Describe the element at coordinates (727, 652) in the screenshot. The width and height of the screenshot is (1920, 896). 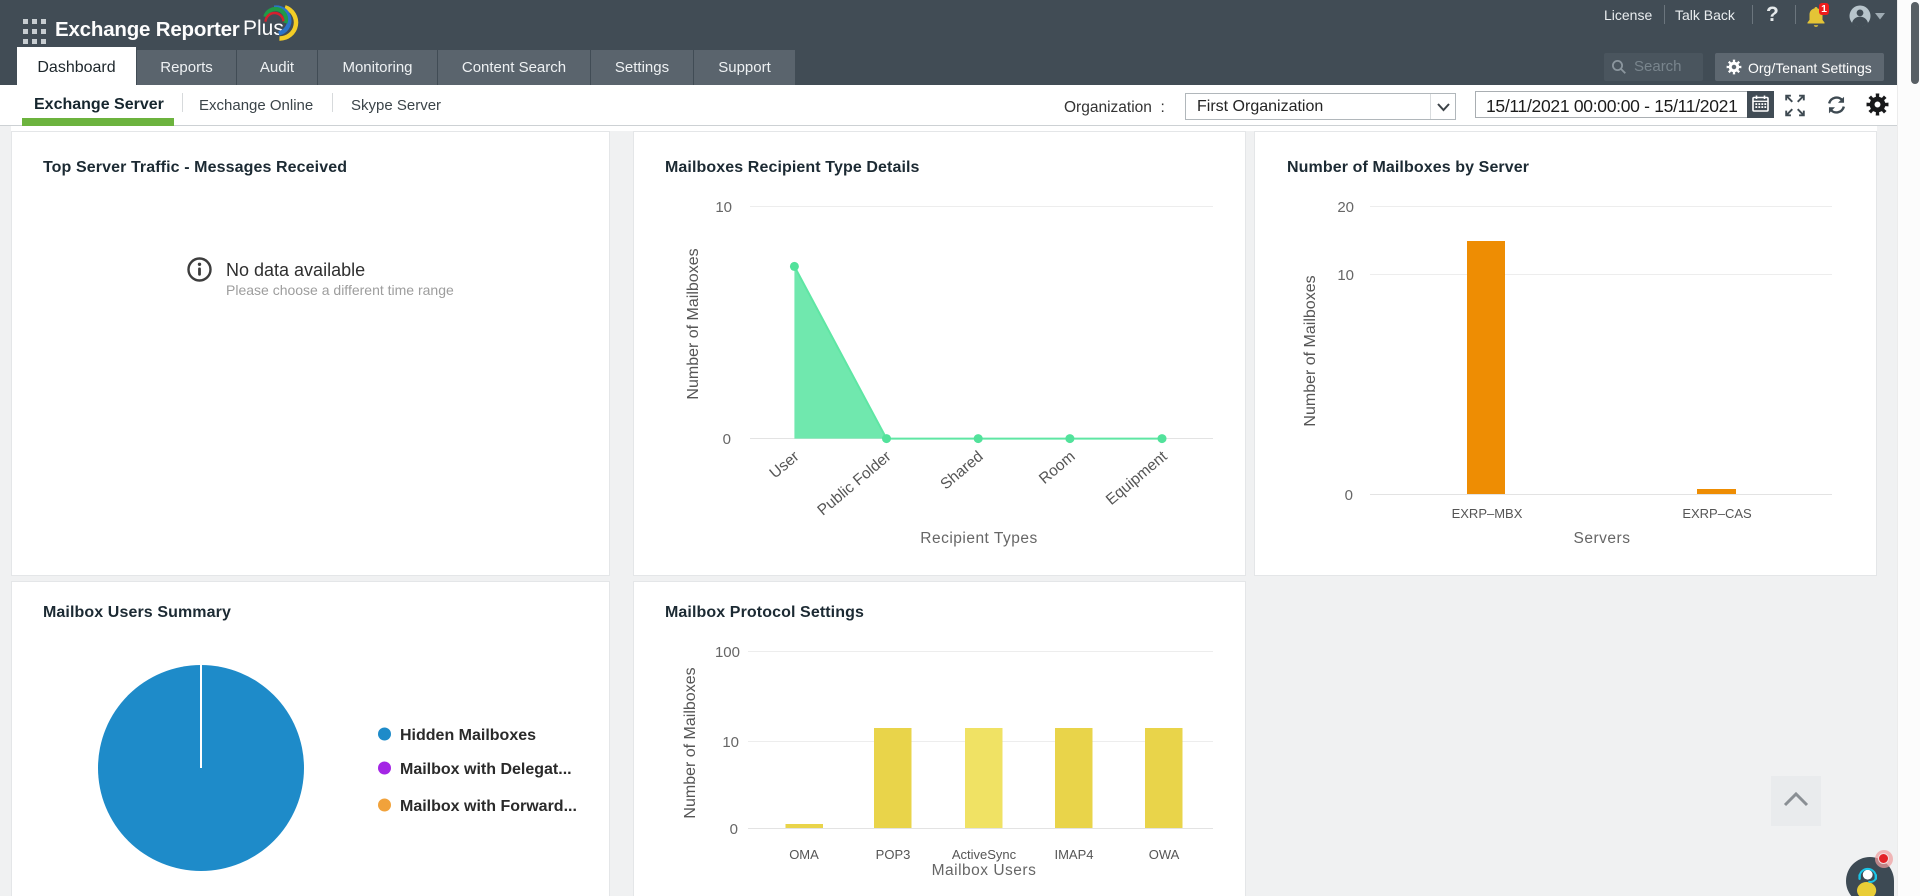
I see `svg-text: 100` at that location.